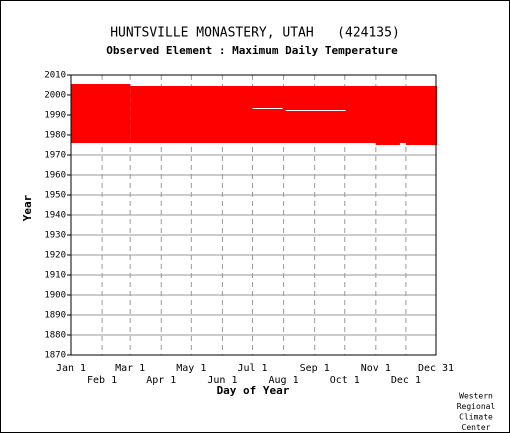 The width and height of the screenshot is (510, 433). Describe the element at coordinates (55, 196) in the screenshot. I see `y-tick-label: 1950` at that location.